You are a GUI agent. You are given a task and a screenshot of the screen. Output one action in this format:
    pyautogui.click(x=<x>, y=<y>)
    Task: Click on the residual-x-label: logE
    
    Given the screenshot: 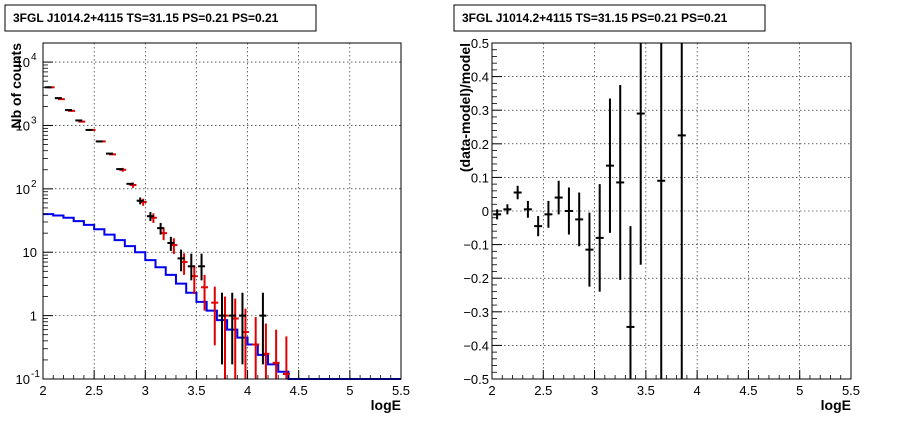 What is the action you would take?
    pyautogui.click(x=836, y=405)
    